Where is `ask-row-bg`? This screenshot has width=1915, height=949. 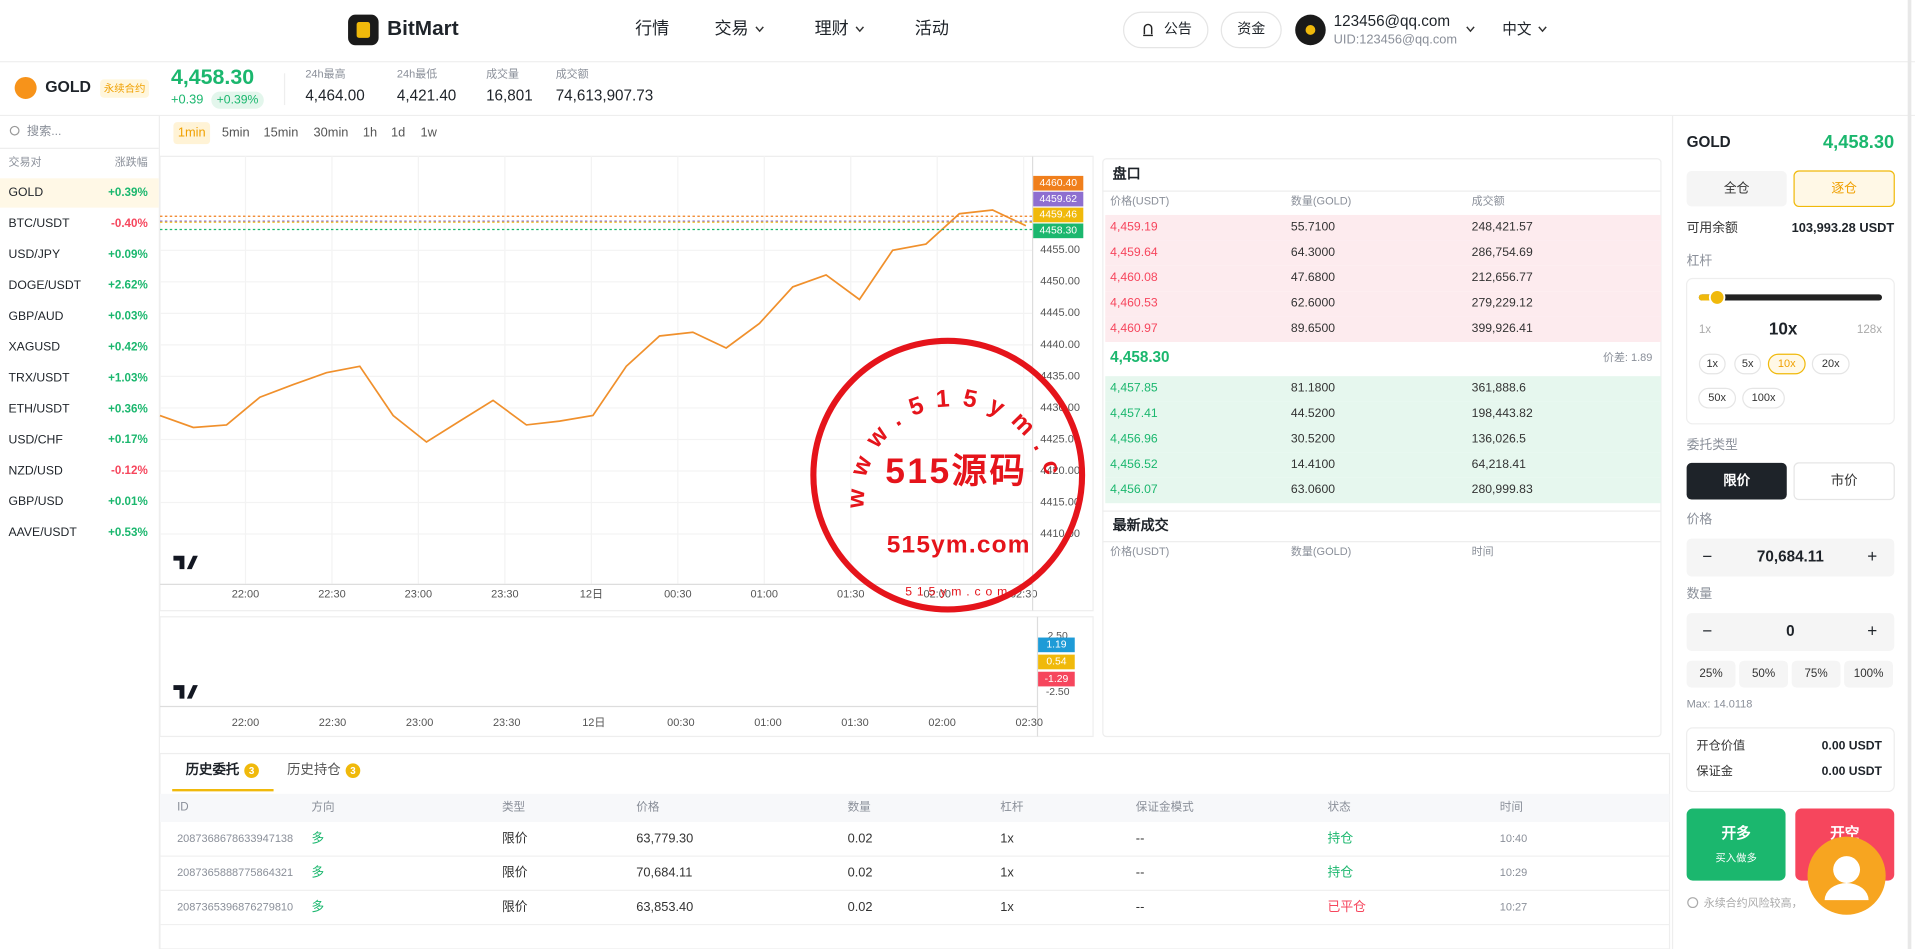
ask-row-bg is located at coordinates (1383, 278).